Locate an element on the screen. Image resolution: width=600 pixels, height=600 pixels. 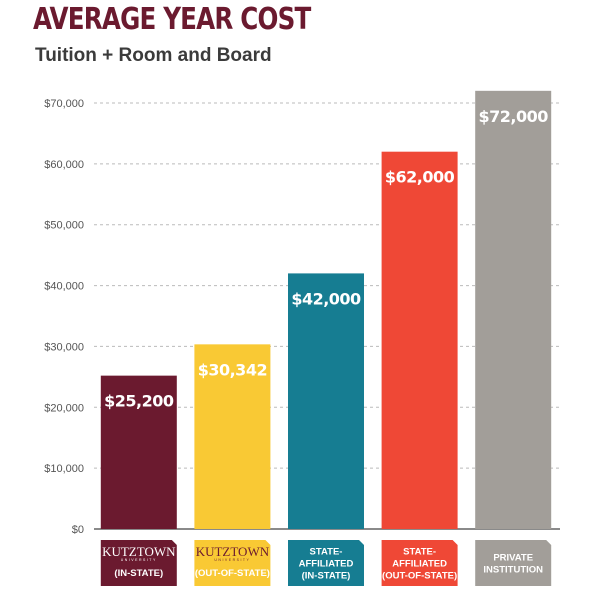
category-label: INSTITUTION is located at coordinates (513, 570).